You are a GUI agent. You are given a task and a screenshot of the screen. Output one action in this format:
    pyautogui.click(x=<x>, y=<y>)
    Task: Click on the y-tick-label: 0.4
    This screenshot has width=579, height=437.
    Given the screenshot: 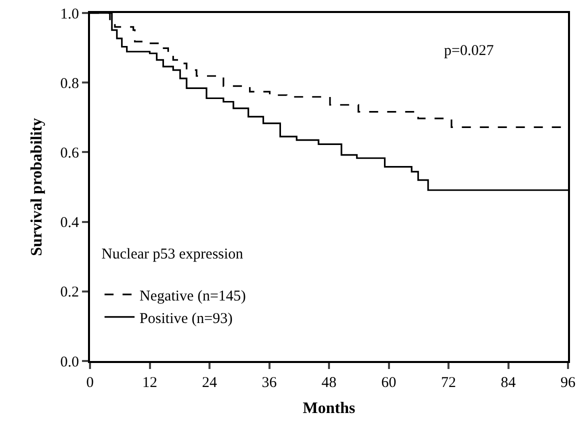 What is the action you would take?
    pyautogui.click(x=70, y=223)
    